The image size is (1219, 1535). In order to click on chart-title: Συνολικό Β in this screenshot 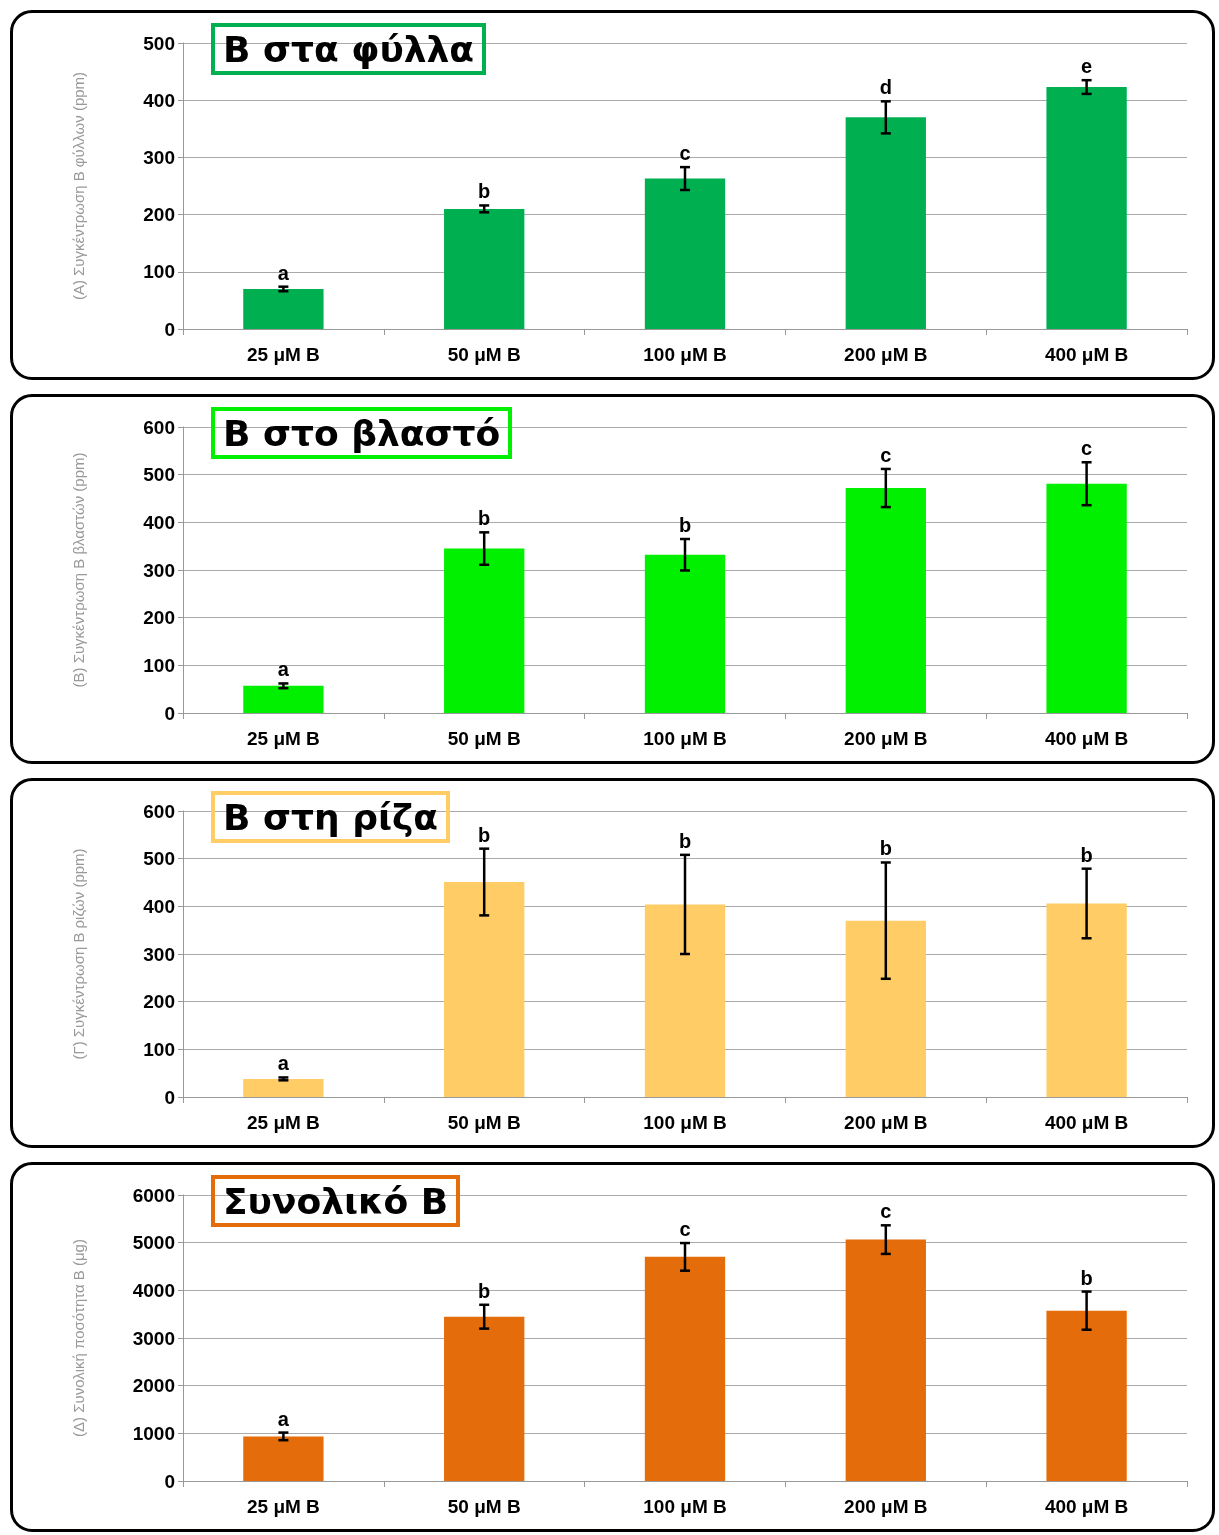, I will do `click(336, 1201)`.